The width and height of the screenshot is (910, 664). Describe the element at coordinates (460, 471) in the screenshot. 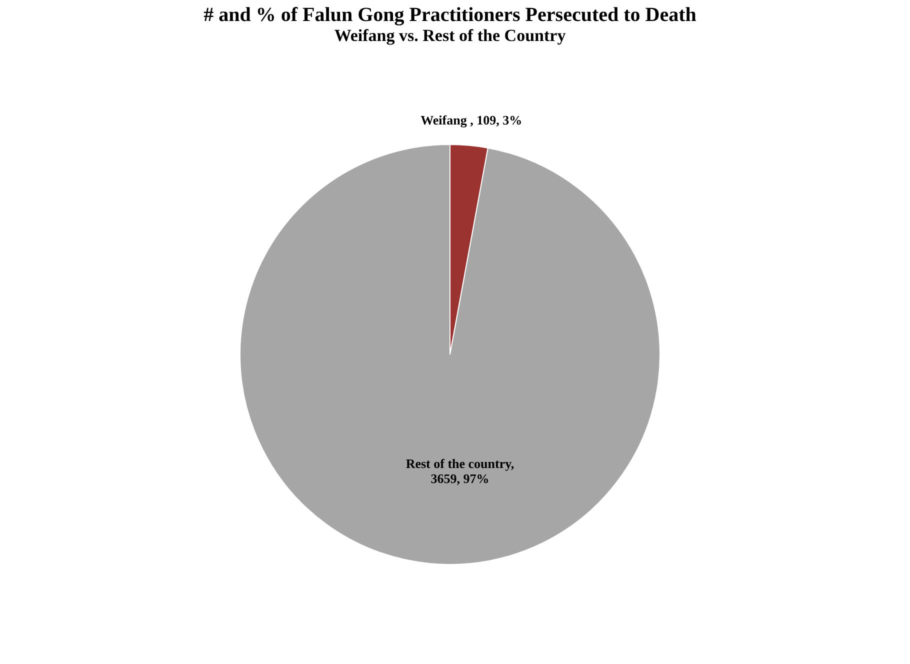

I see `slice-label: Rest of the country, 3659, 97%` at that location.